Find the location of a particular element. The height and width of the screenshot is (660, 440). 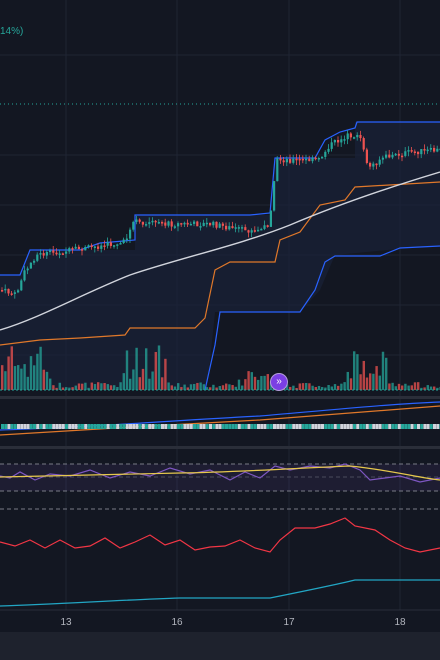

red-oscillator-line is located at coordinates (220, 535).